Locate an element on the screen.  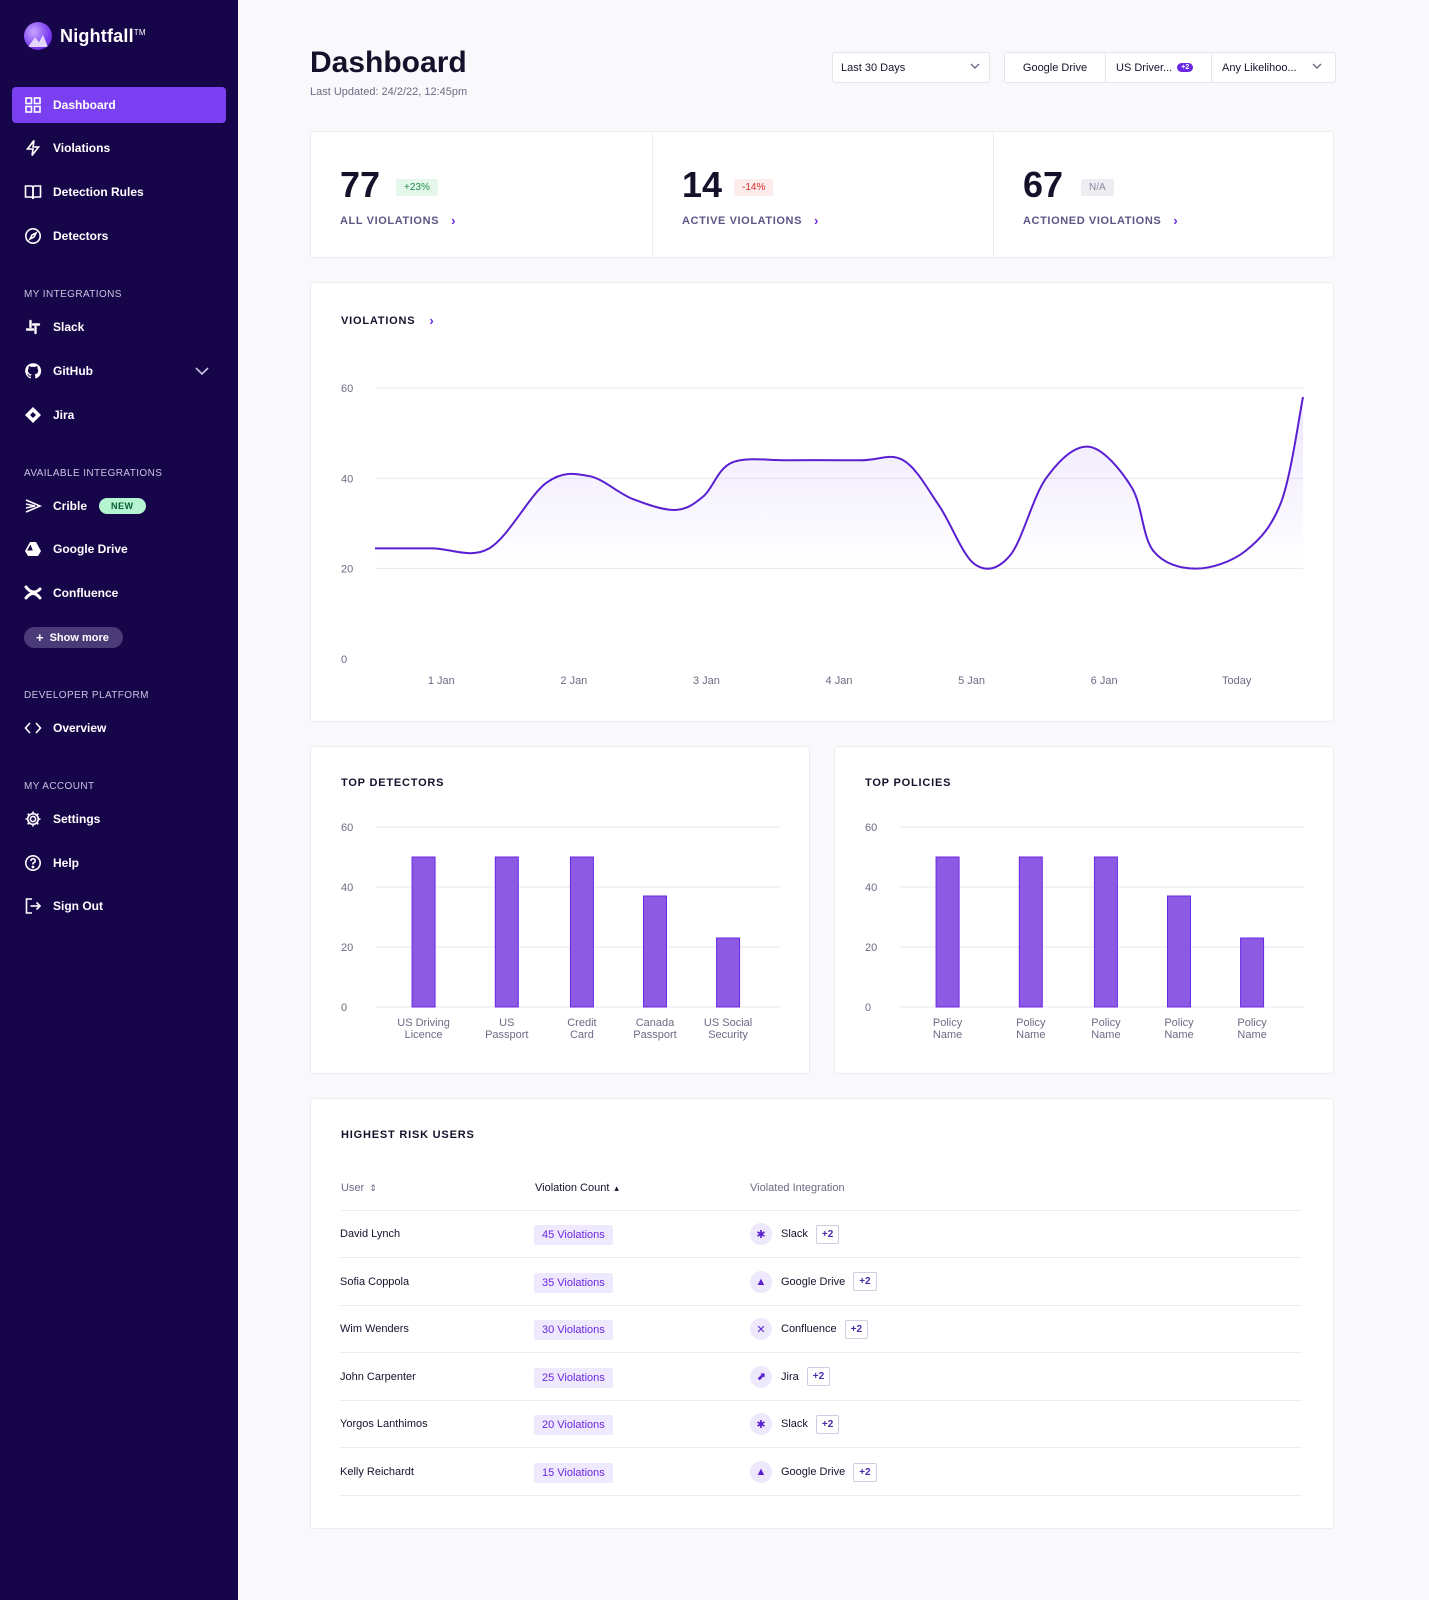
sidebar-item-google-drive: Google Drive is located at coordinates (119, 549).